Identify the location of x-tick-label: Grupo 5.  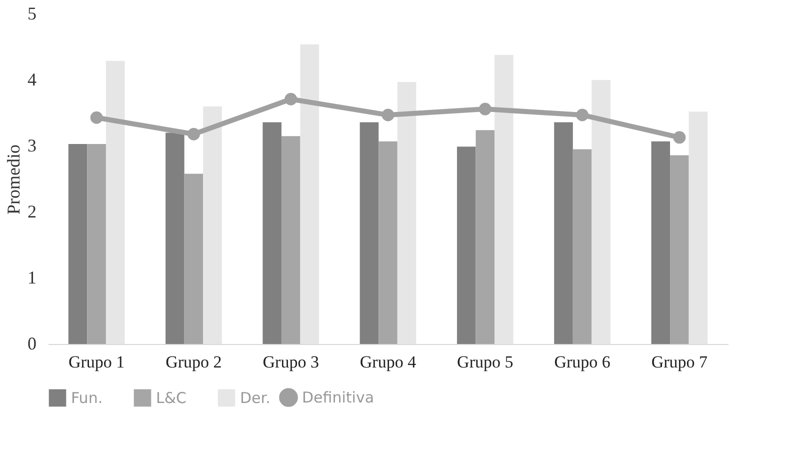
(485, 362).